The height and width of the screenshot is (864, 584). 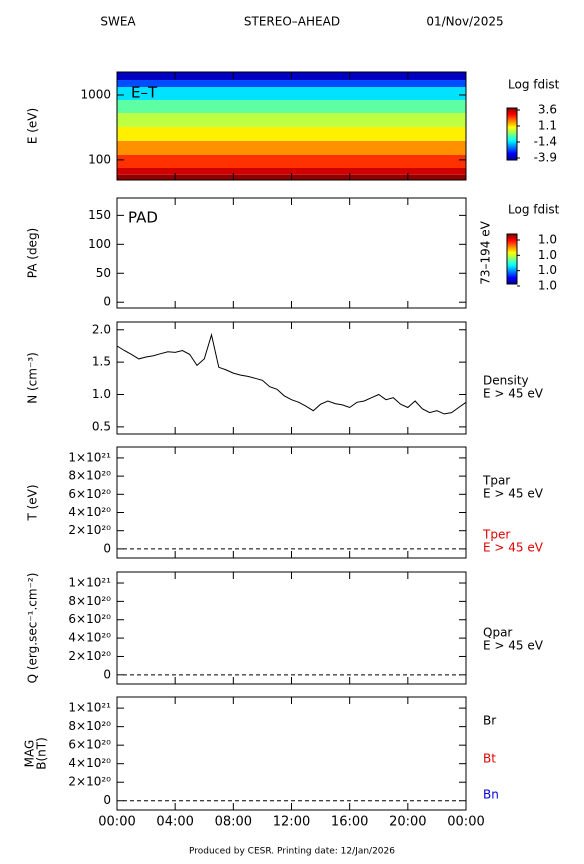 What do you see at coordinates (101, 329) in the screenshot?
I see `y-tick-label: 2.0` at bounding box center [101, 329].